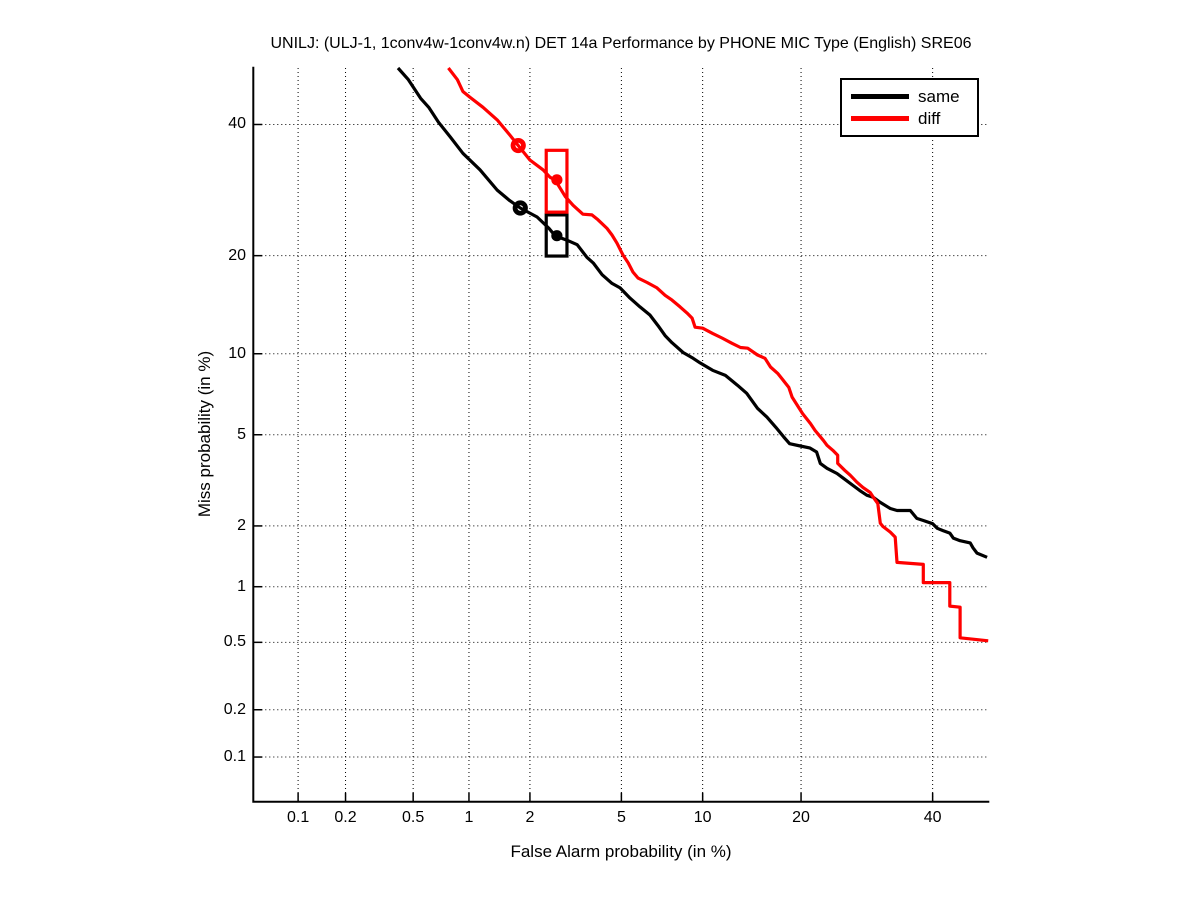 This screenshot has height=901, width=1200. What do you see at coordinates (530, 817) in the screenshot?
I see `x-tick-label: 2` at bounding box center [530, 817].